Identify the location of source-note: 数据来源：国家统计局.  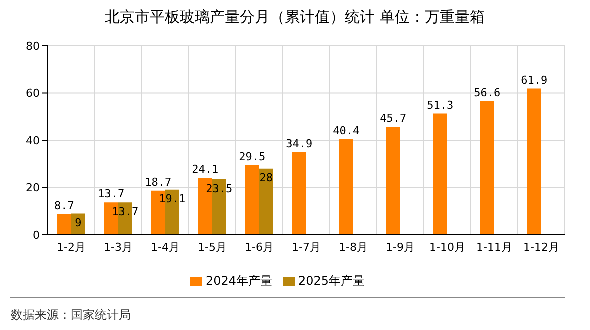
(71, 315).